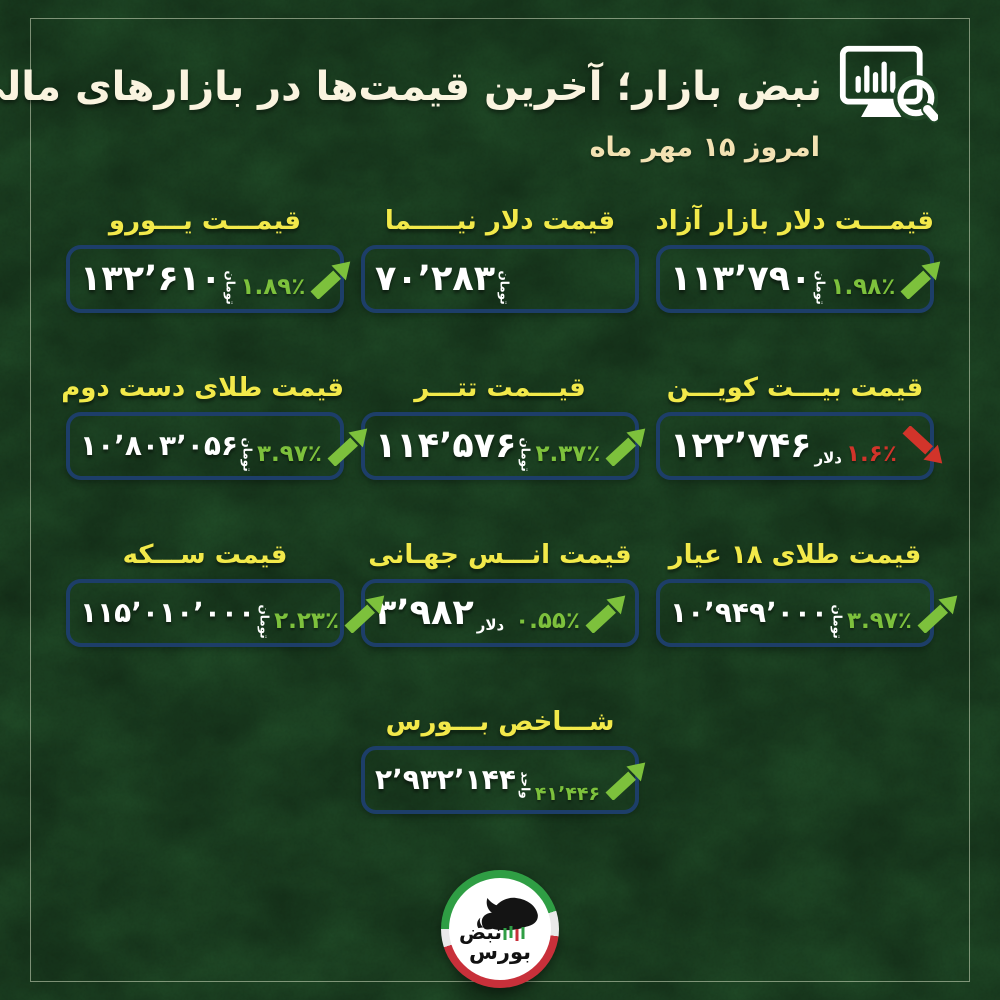 This screenshot has width=1000, height=1000. Describe the element at coordinates (704, 147) in the screenshot. I see `date-subtitle: امروز ۱۵ مهر ماه` at that location.